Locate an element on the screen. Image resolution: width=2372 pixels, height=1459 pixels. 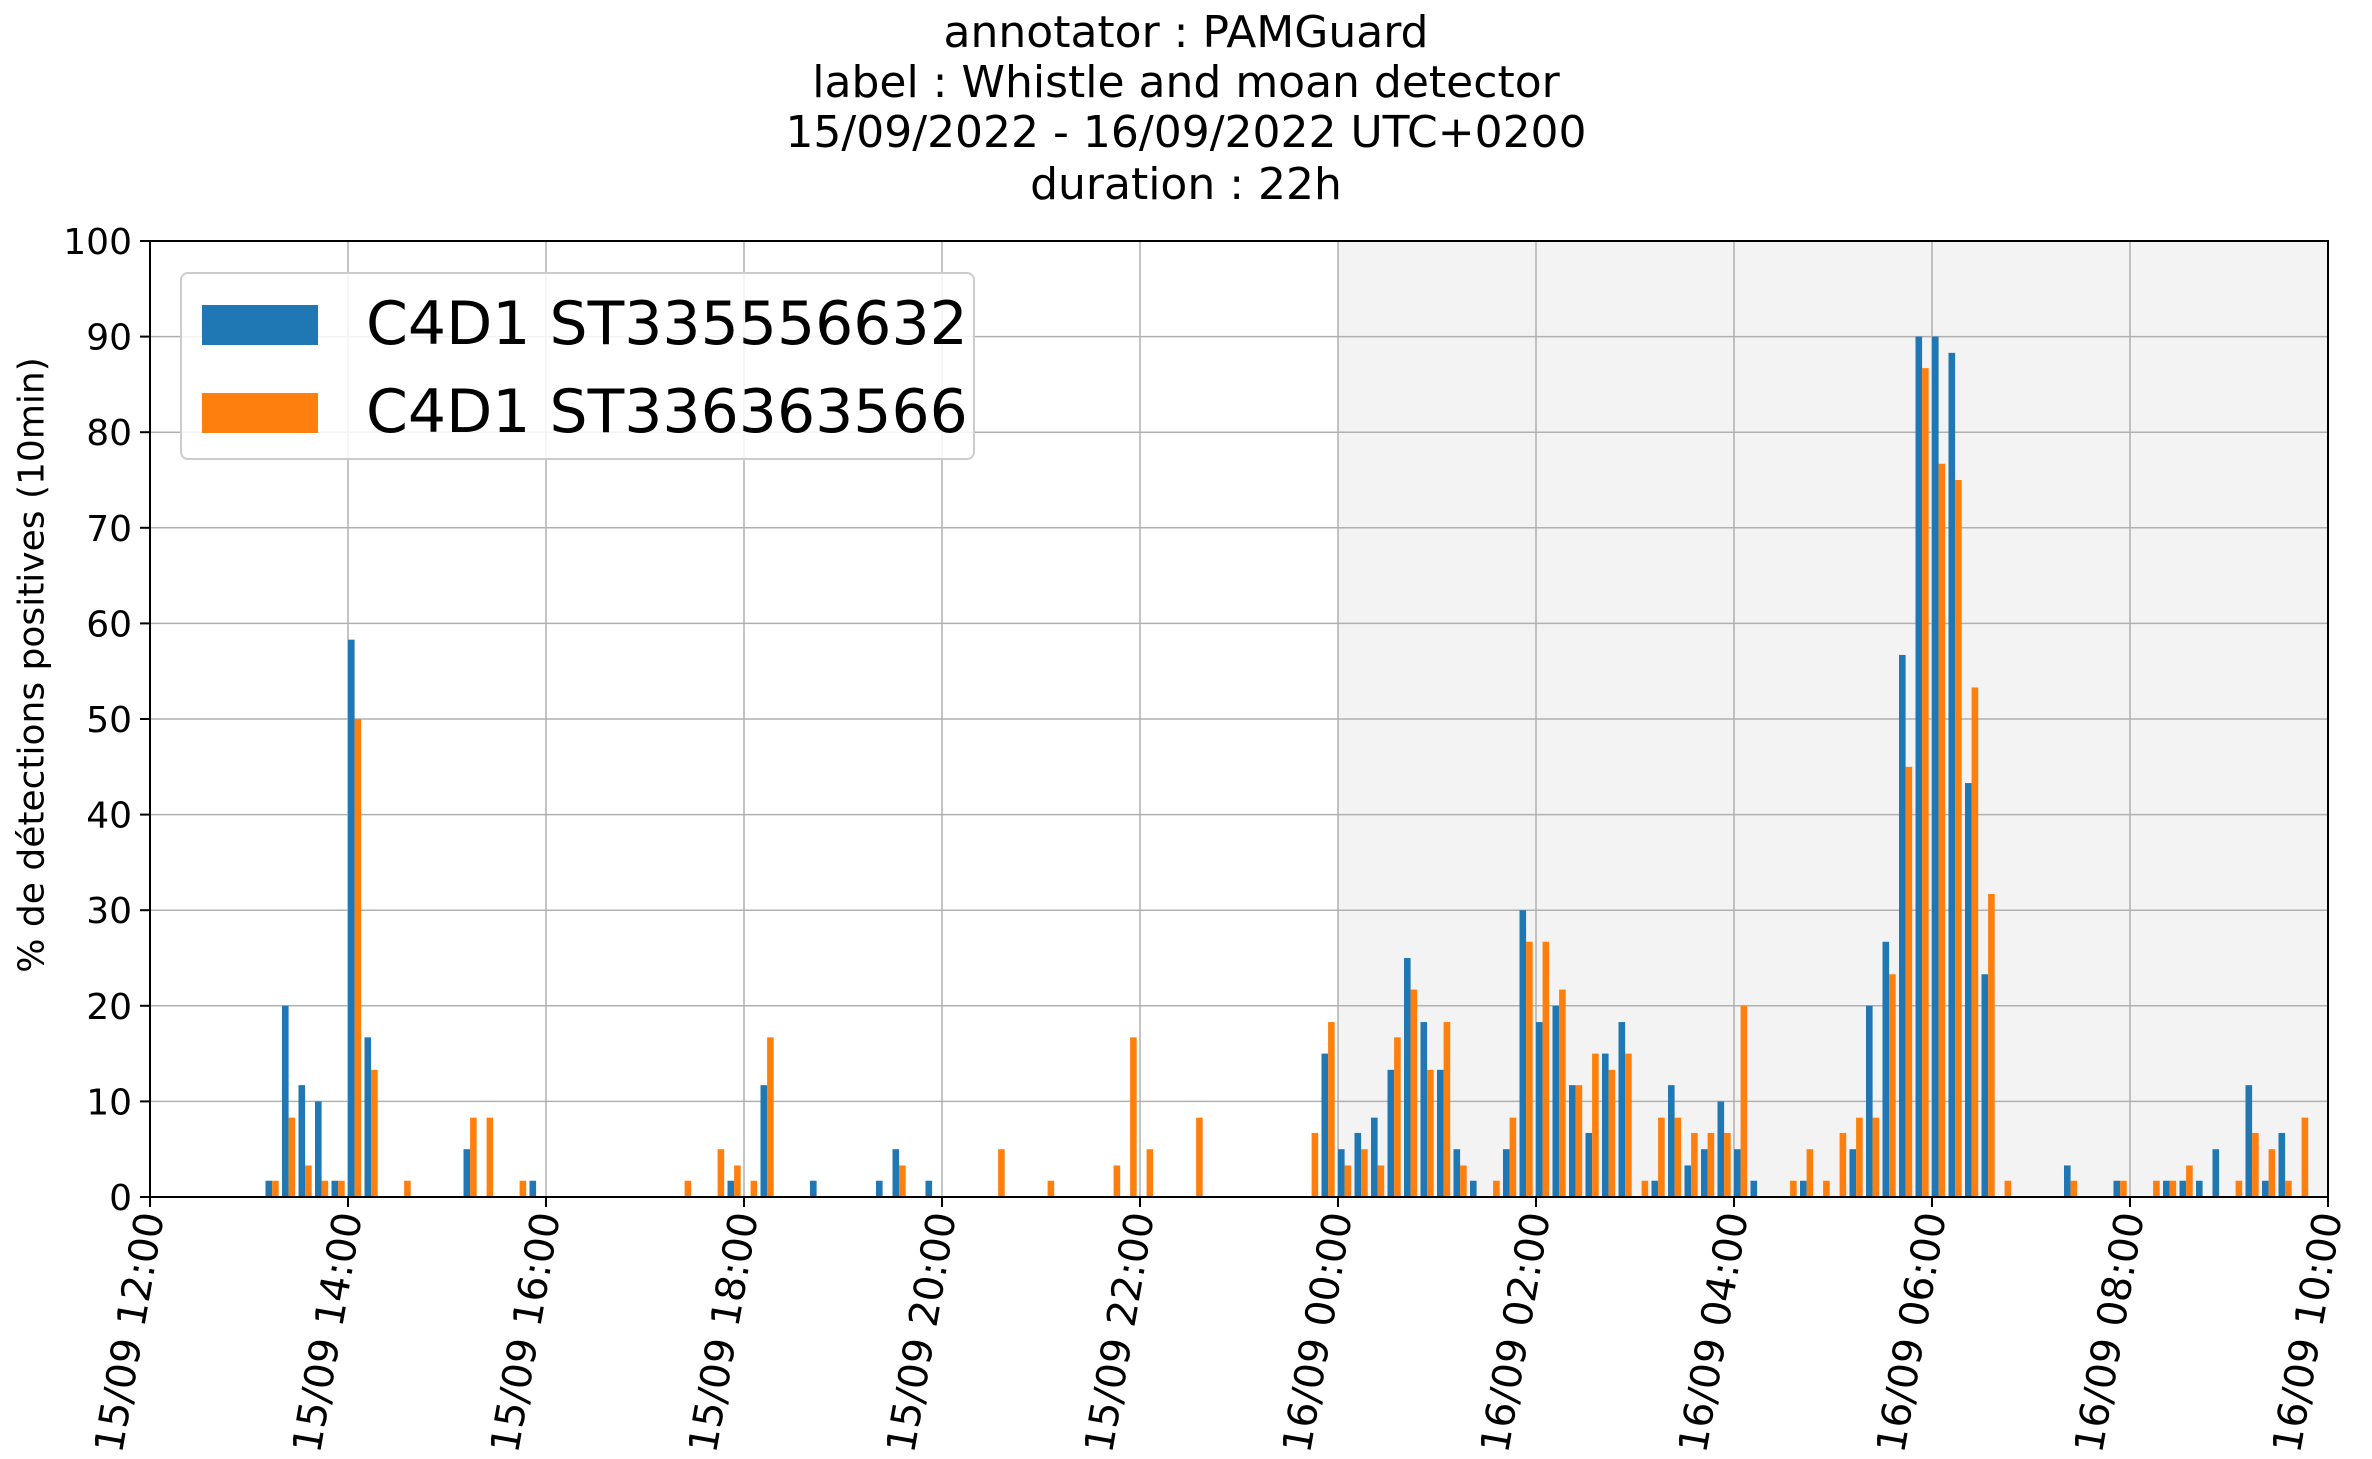
x-tick-label: 16/09 10:00 is located at coordinates (2308, 1333).